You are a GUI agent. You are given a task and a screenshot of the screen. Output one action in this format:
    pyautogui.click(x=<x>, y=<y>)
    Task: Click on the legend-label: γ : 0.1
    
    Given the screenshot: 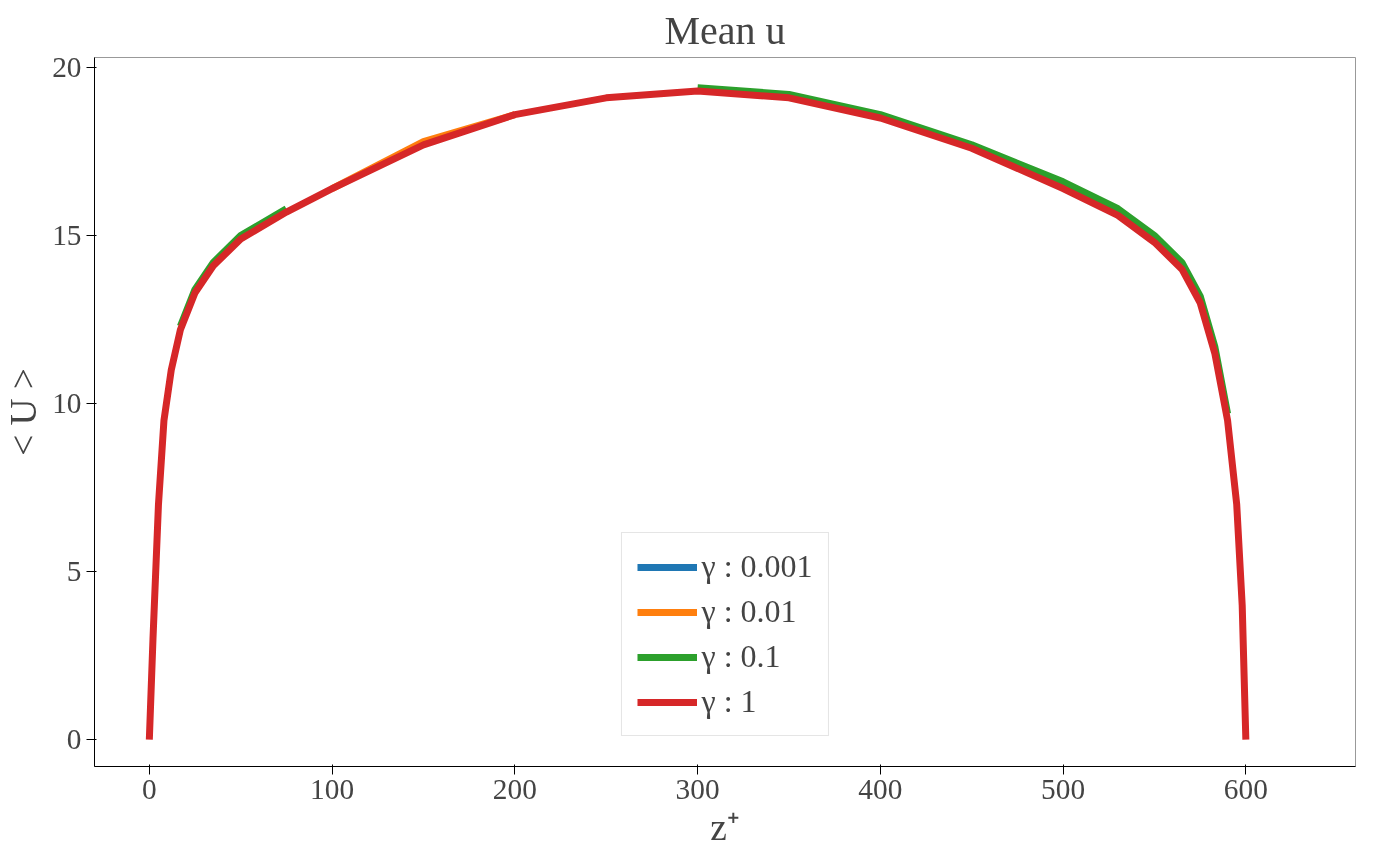 What is the action you would take?
    pyautogui.click(x=741, y=656)
    